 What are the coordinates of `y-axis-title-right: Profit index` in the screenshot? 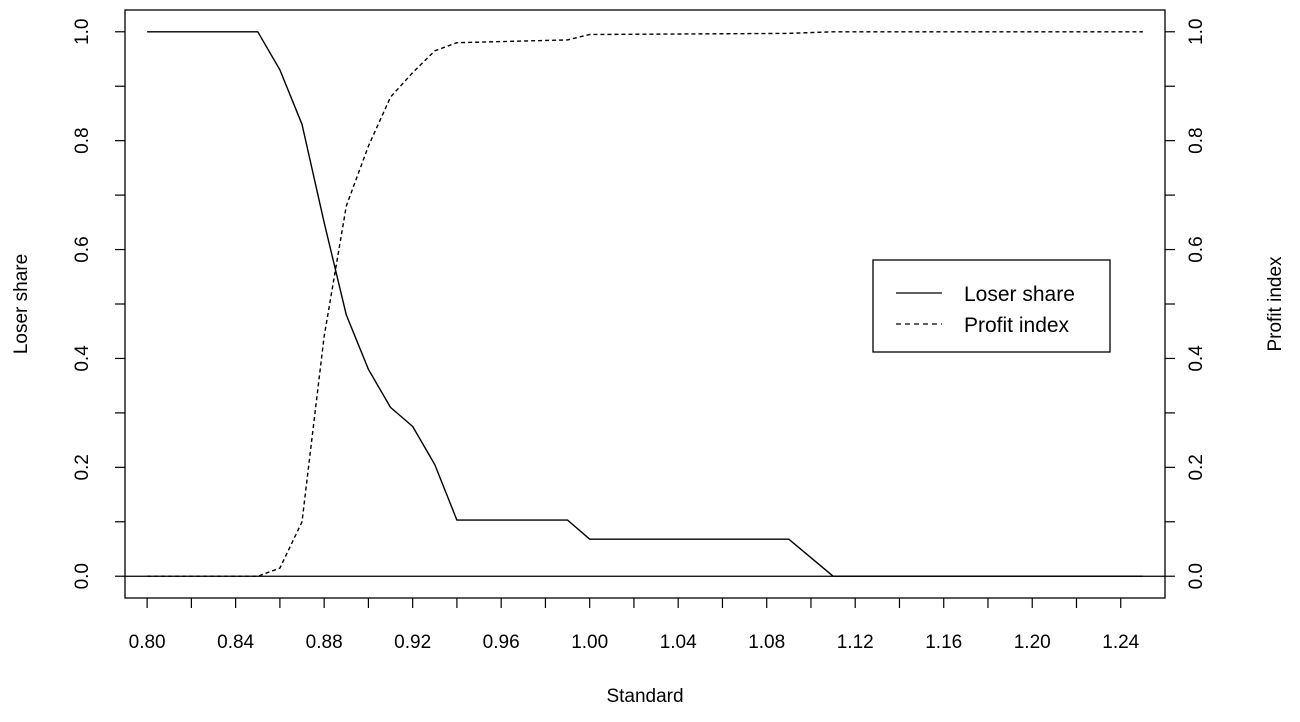 It's located at (1275, 304).